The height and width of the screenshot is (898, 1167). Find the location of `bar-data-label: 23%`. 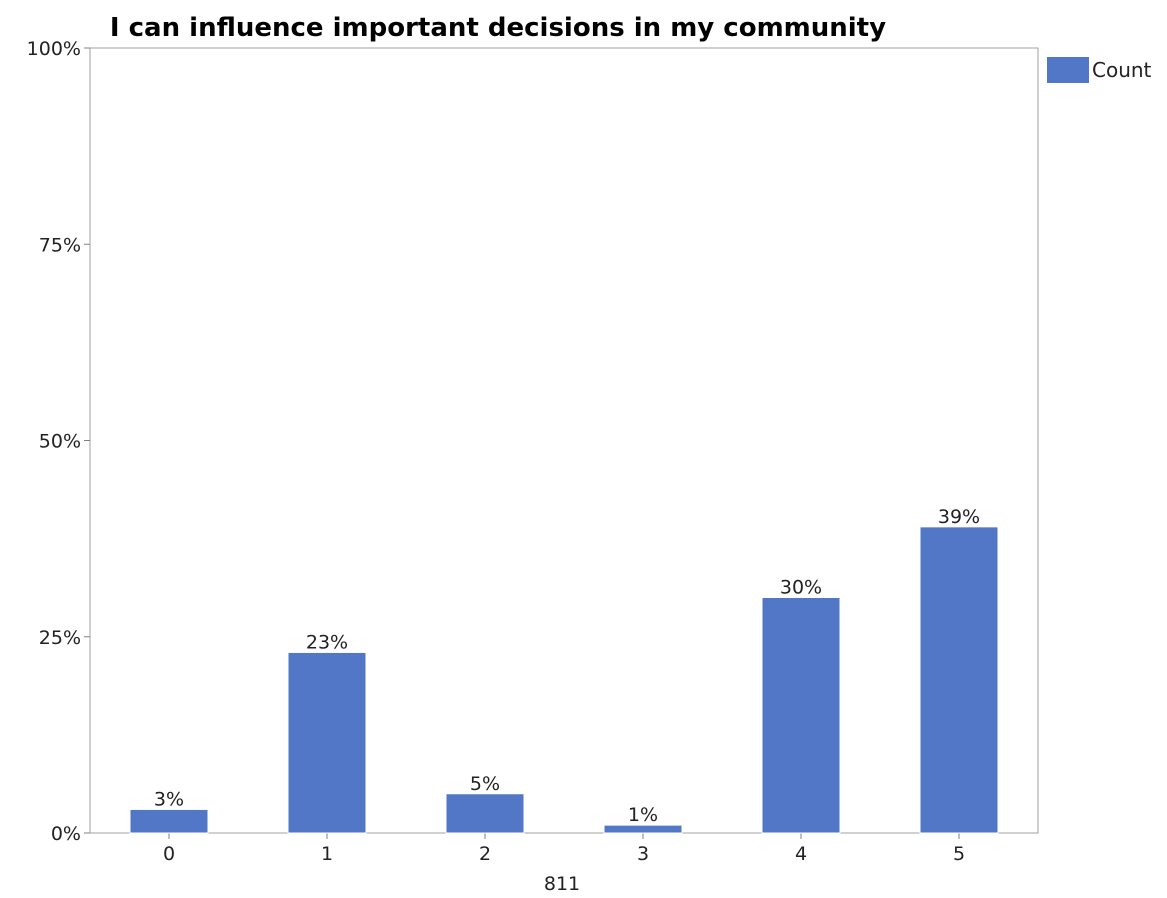

bar-data-label: 23% is located at coordinates (327, 642).